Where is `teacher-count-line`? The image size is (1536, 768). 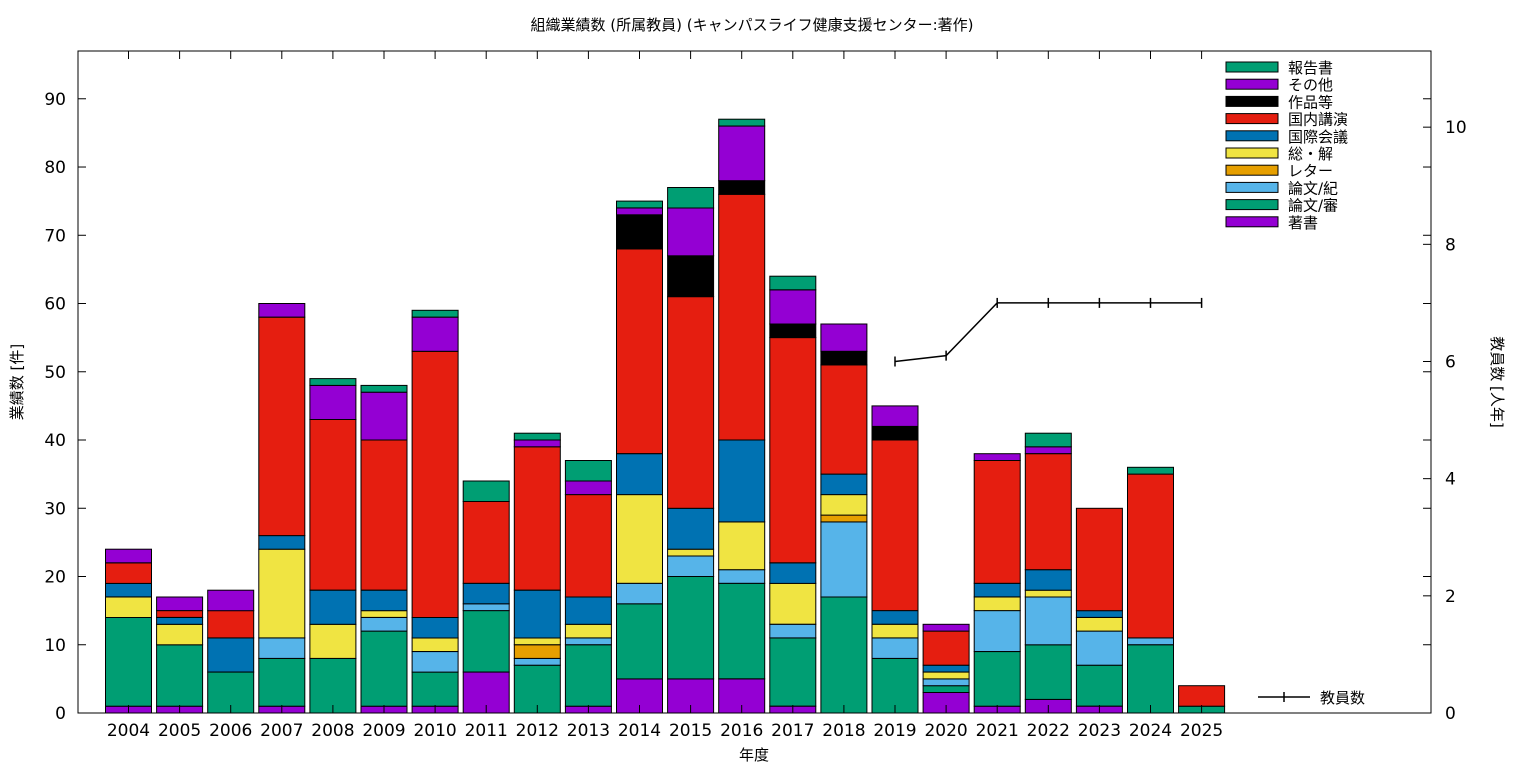
teacher-count-line is located at coordinates (1048, 332).